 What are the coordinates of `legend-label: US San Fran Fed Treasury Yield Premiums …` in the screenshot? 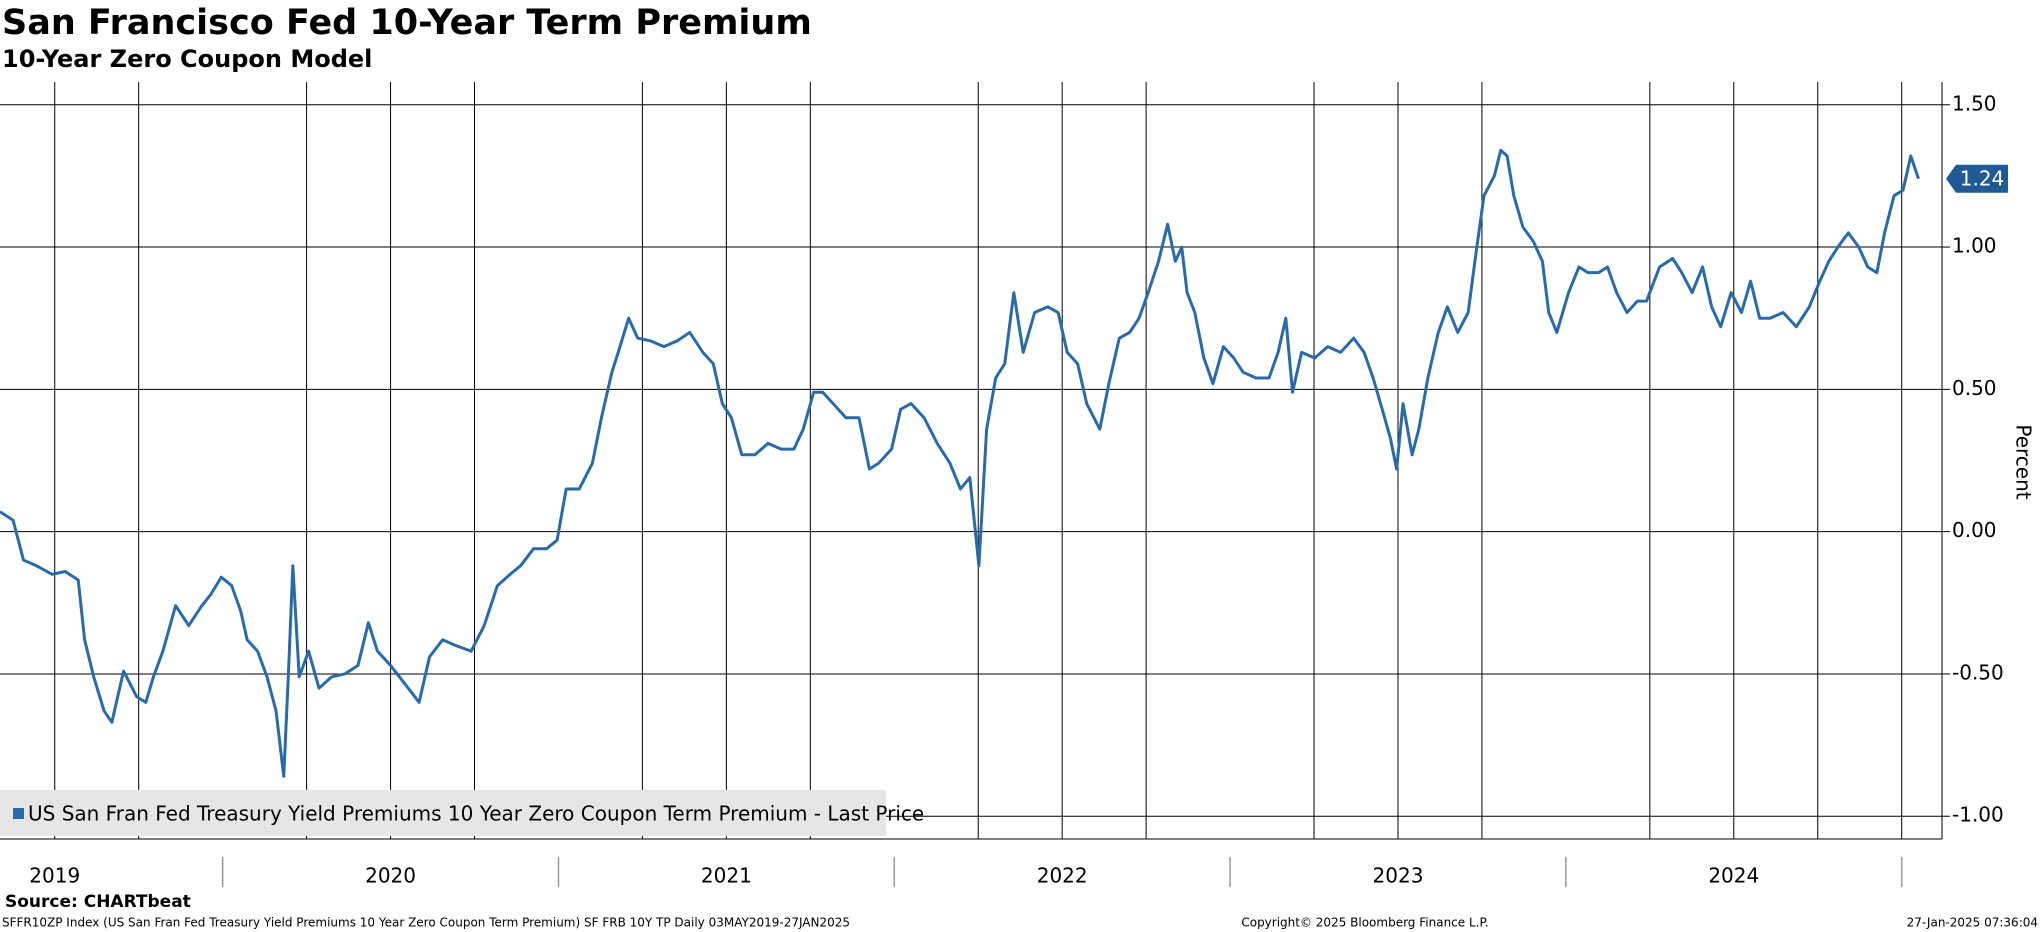 It's located at (476, 814).